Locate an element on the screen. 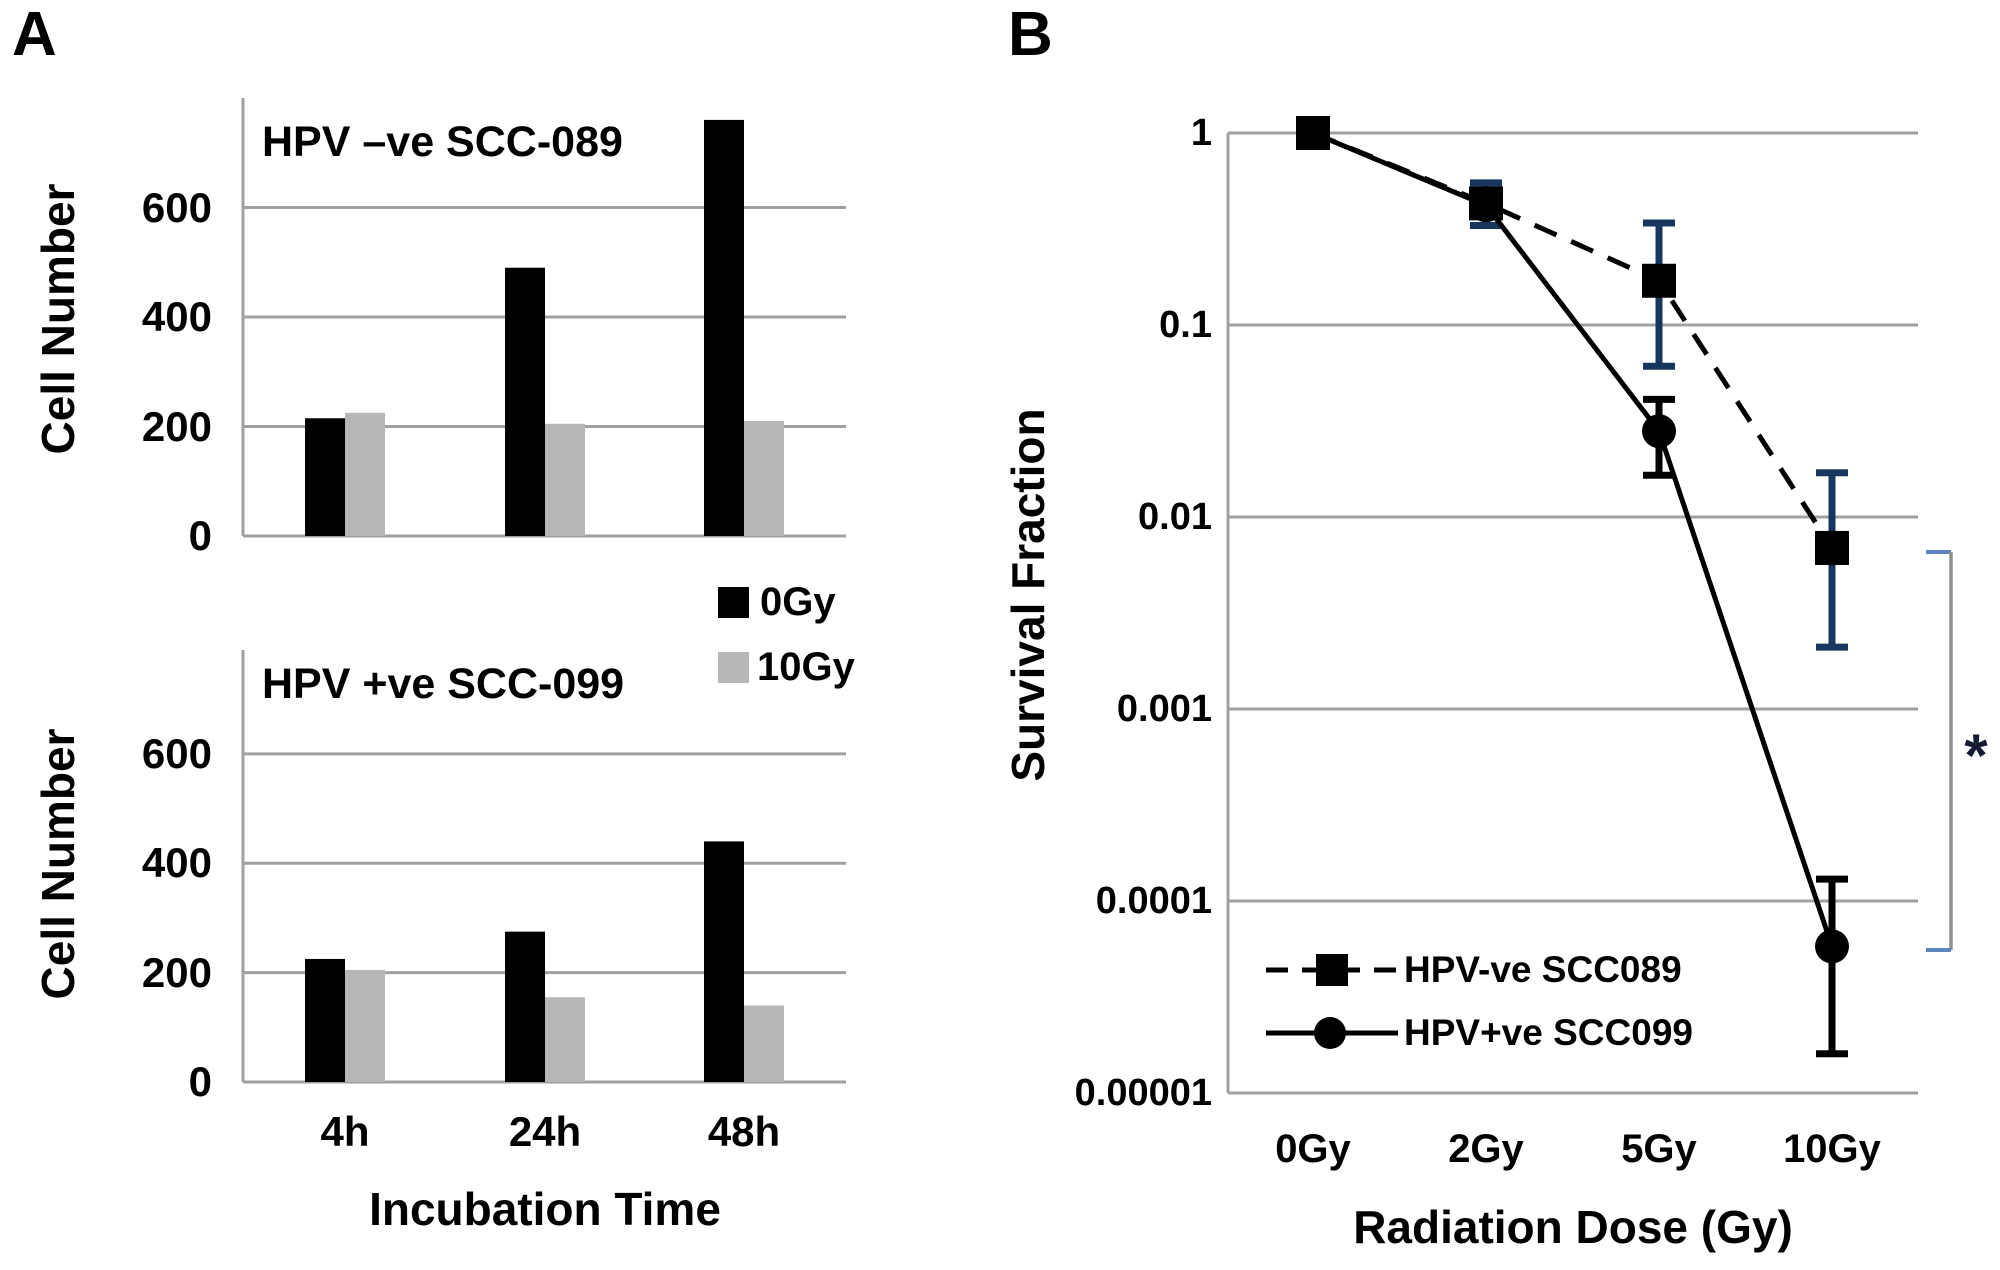  y-tick-label: 1 is located at coordinates (1201, 133).